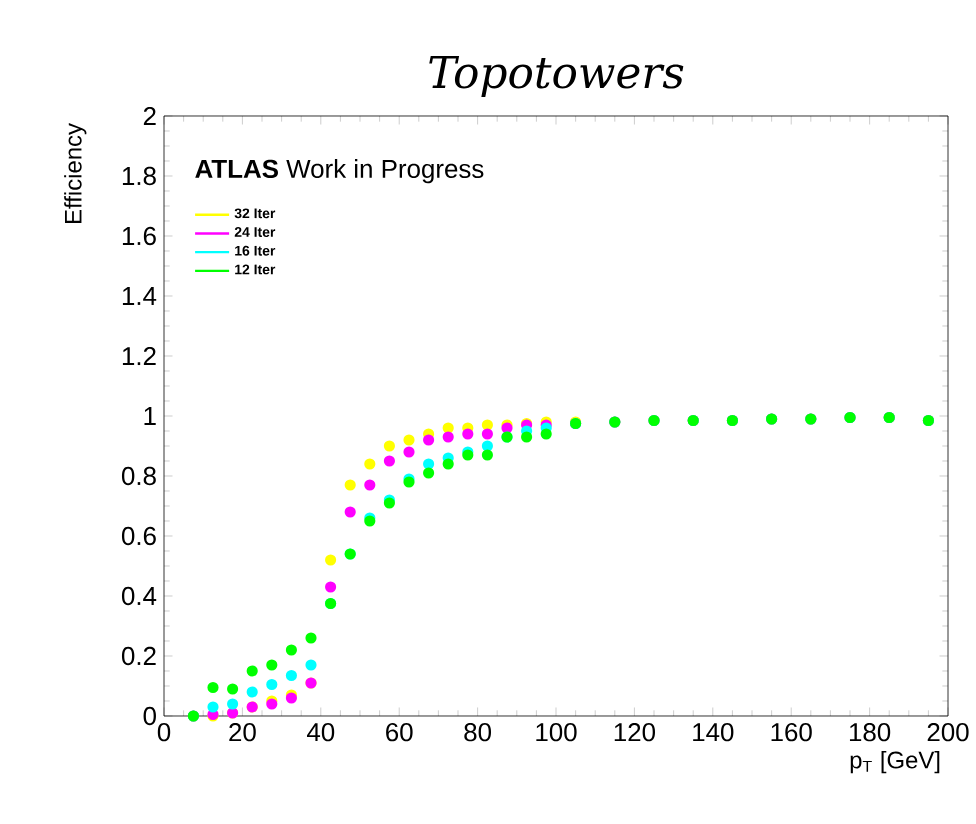 This screenshot has width=976, height=824. What do you see at coordinates (635, 732) in the screenshot?
I see `x-tick-label: 120` at bounding box center [635, 732].